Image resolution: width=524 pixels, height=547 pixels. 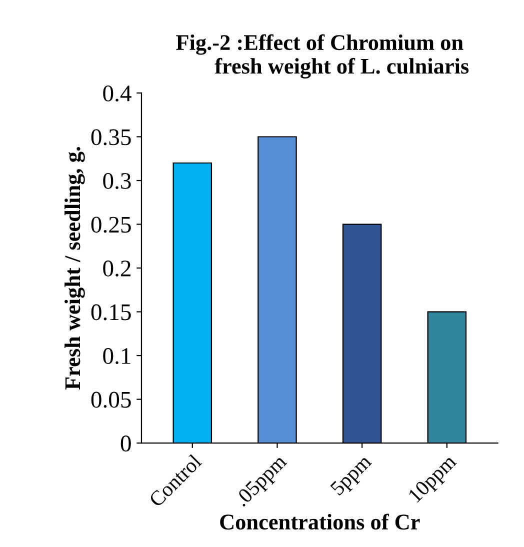 I want to click on y-tick-label: 0.35, so click(x=111, y=137).